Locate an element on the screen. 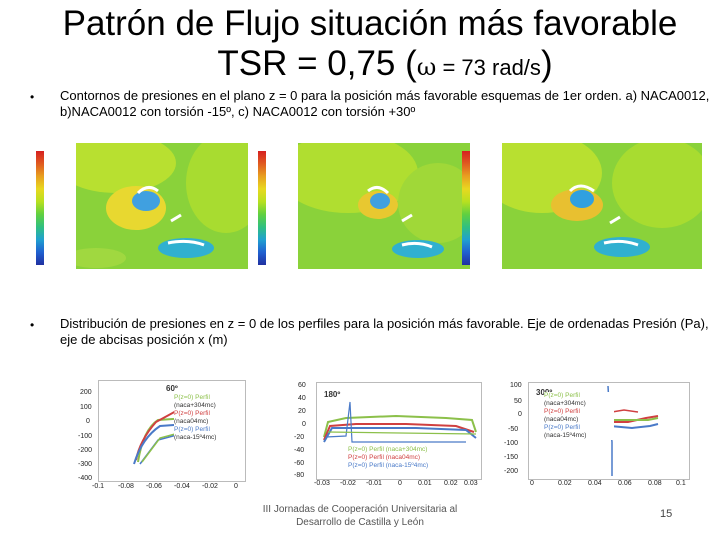  y-tick: 50 is located at coordinates (518, 401).